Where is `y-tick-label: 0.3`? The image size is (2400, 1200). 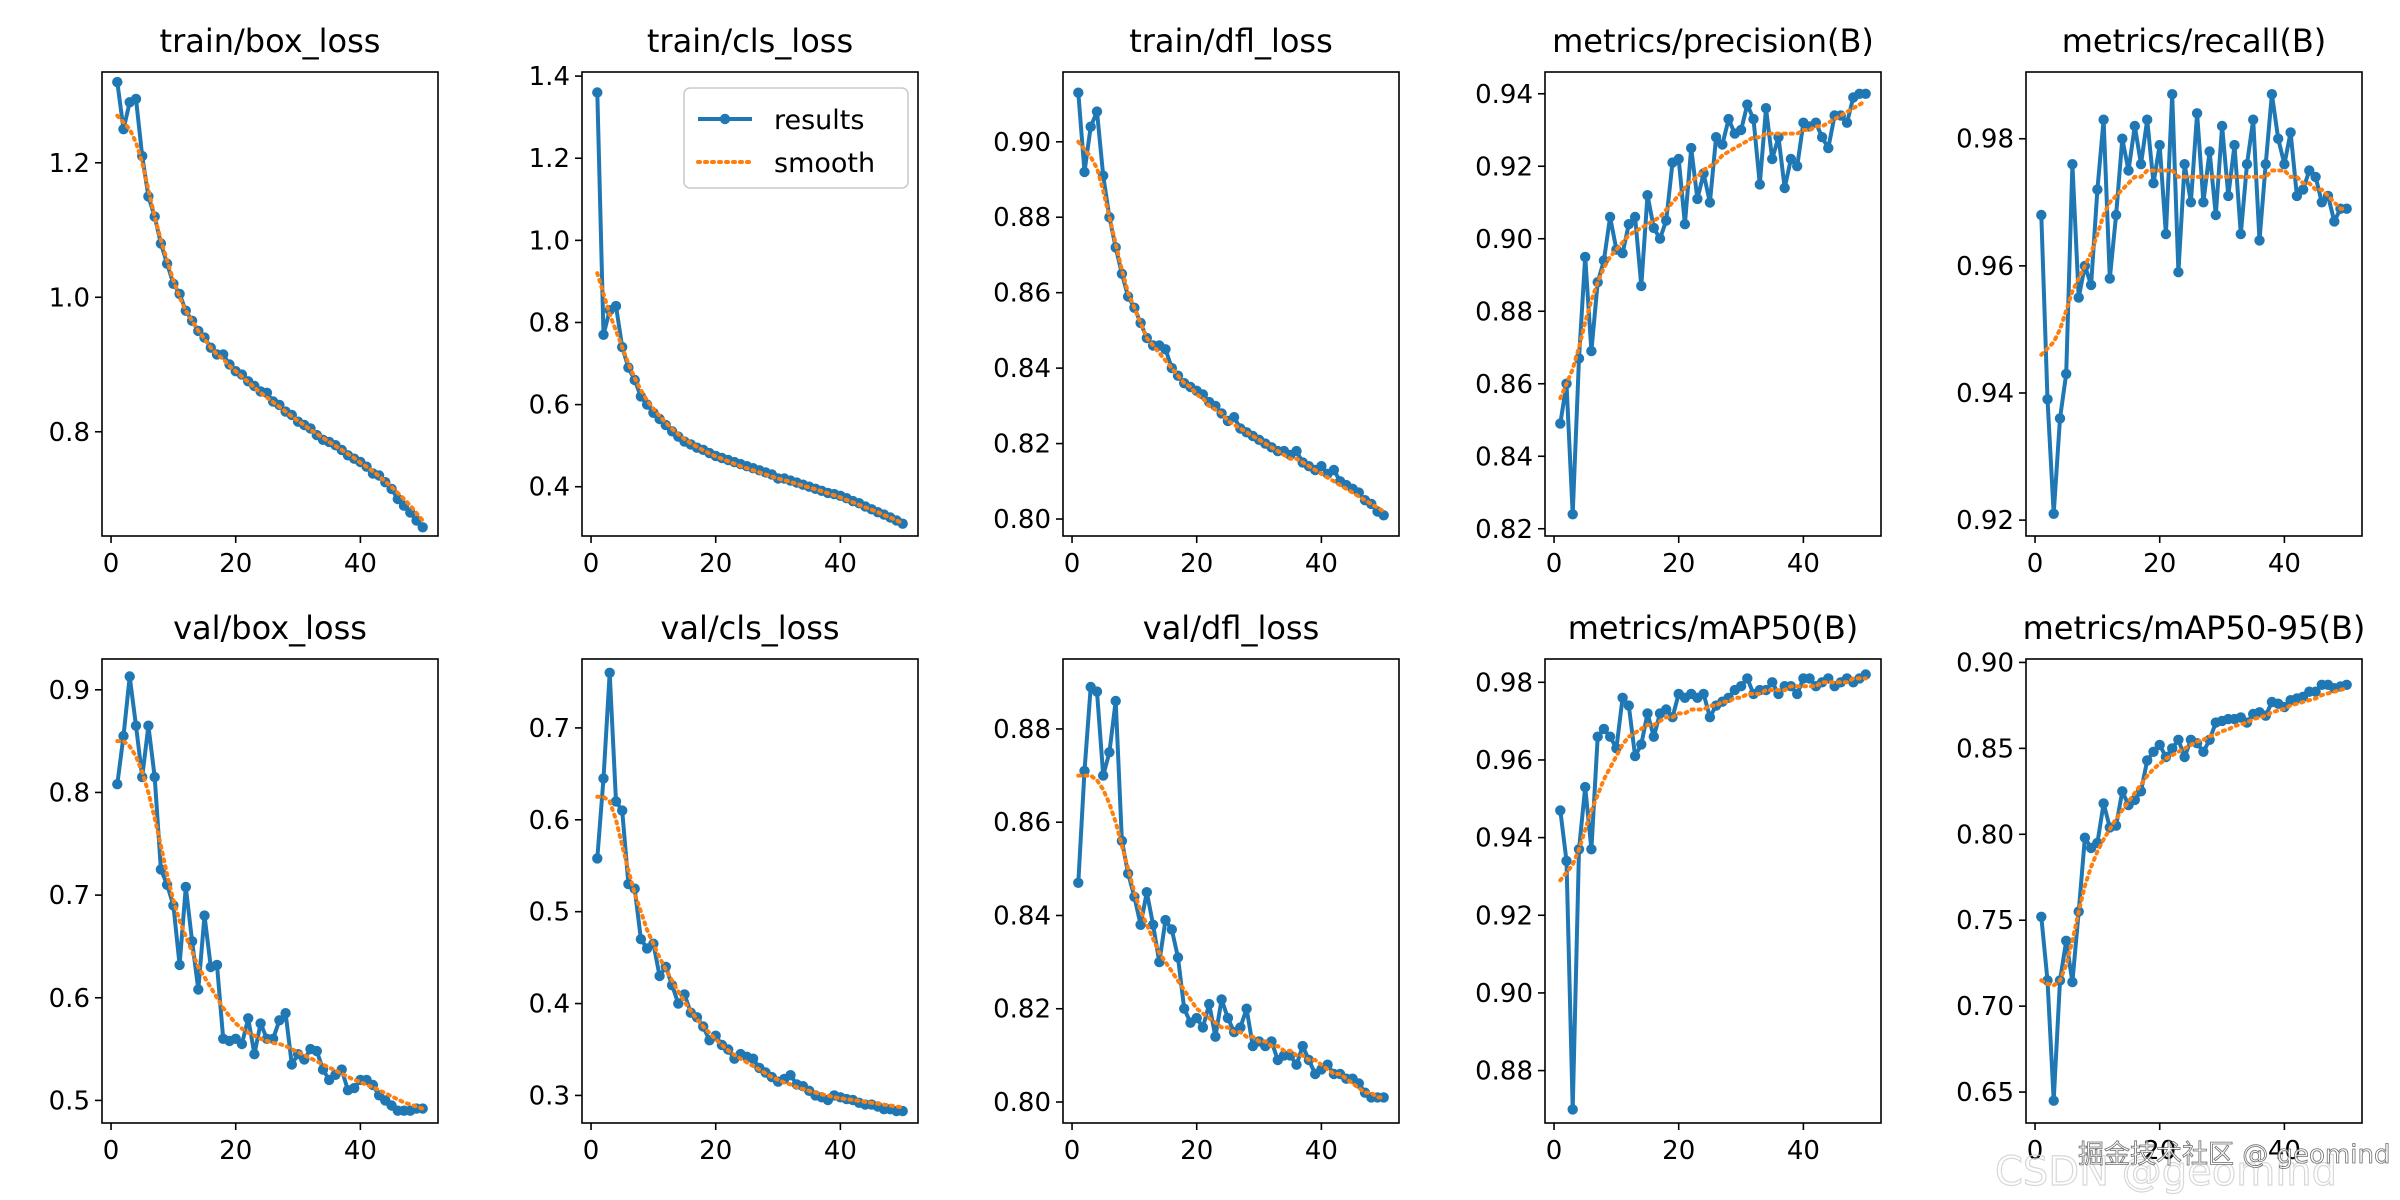
y-tick-label: 0.3 is located at coordinates (549, 1096).